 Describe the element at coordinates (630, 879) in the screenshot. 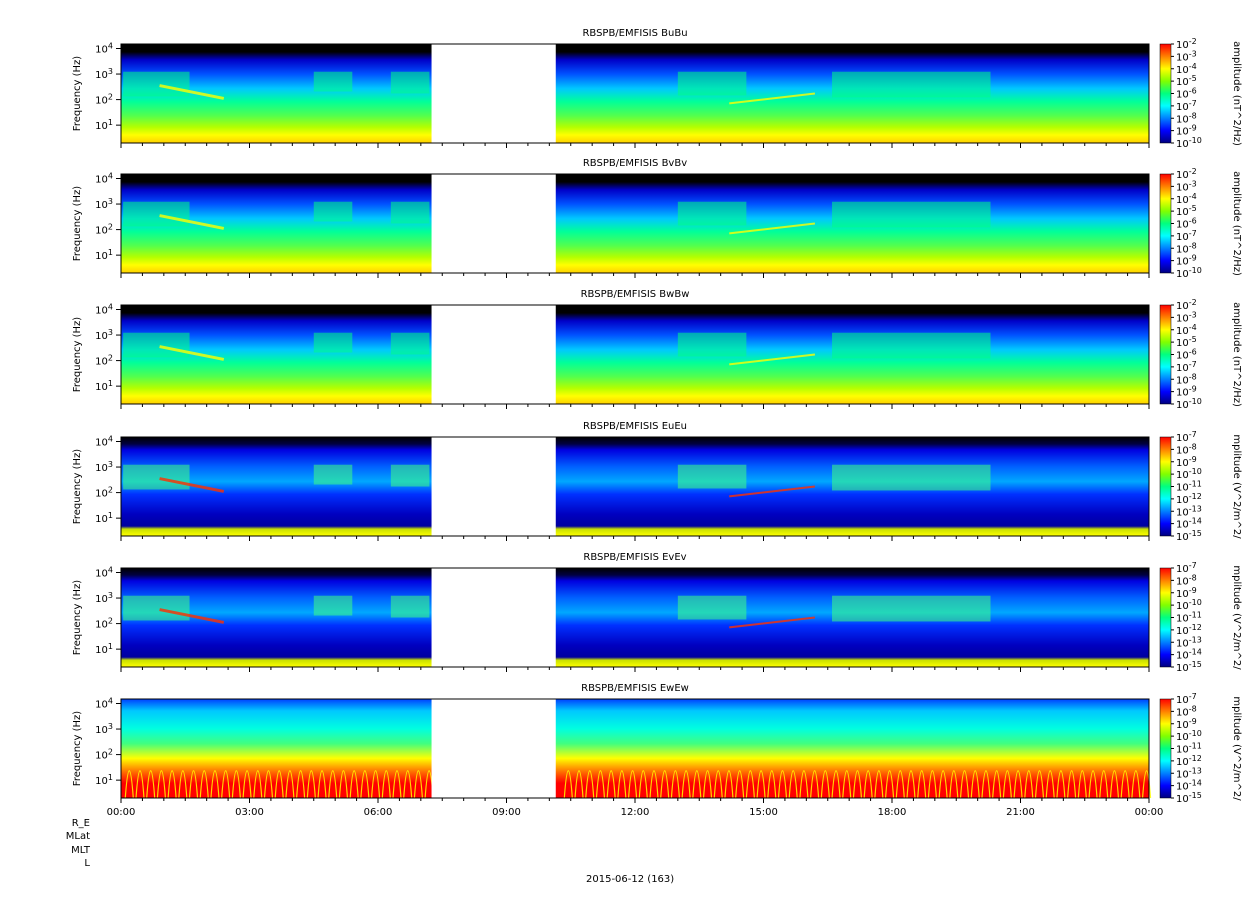

I see `date-label: 2015-06-12 (163)` at that location.